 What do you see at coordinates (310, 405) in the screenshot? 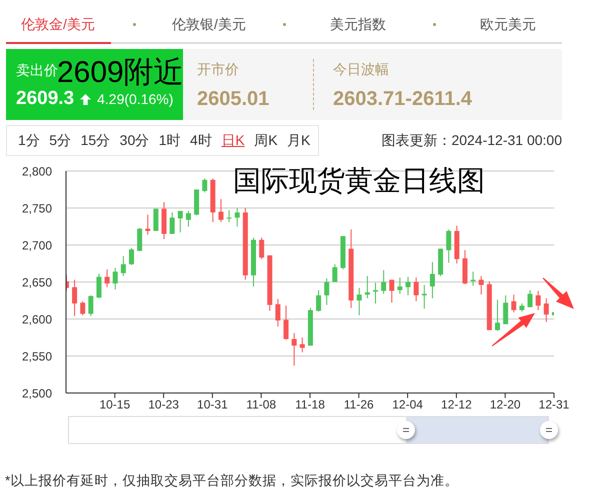
I see `x-tick-label: 11-18` at bounding box center [310, 405].